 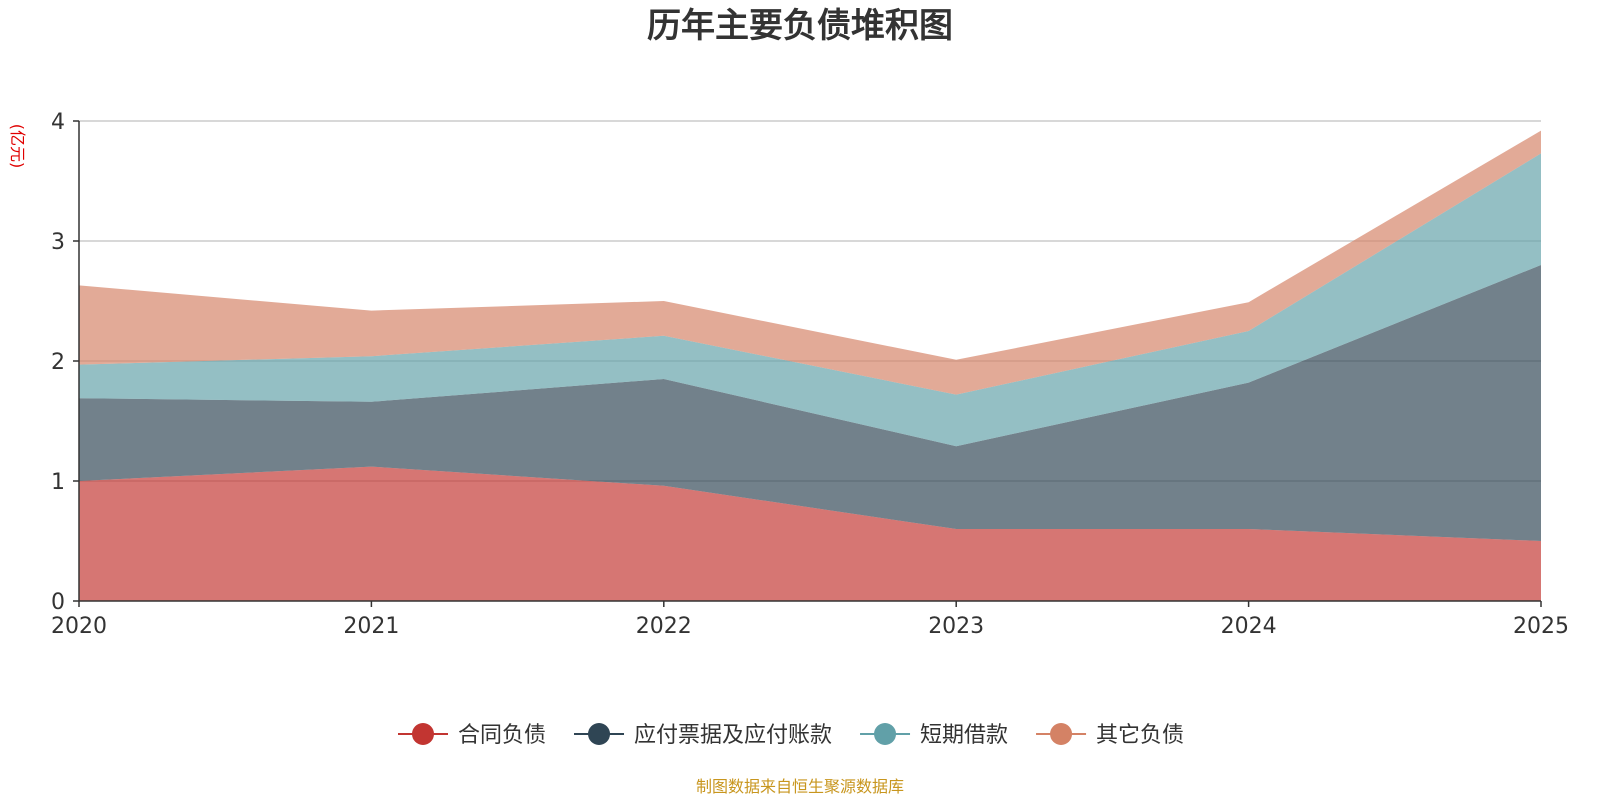 I want to click on x-tick-label: 2022, so click(x=664, y=626).